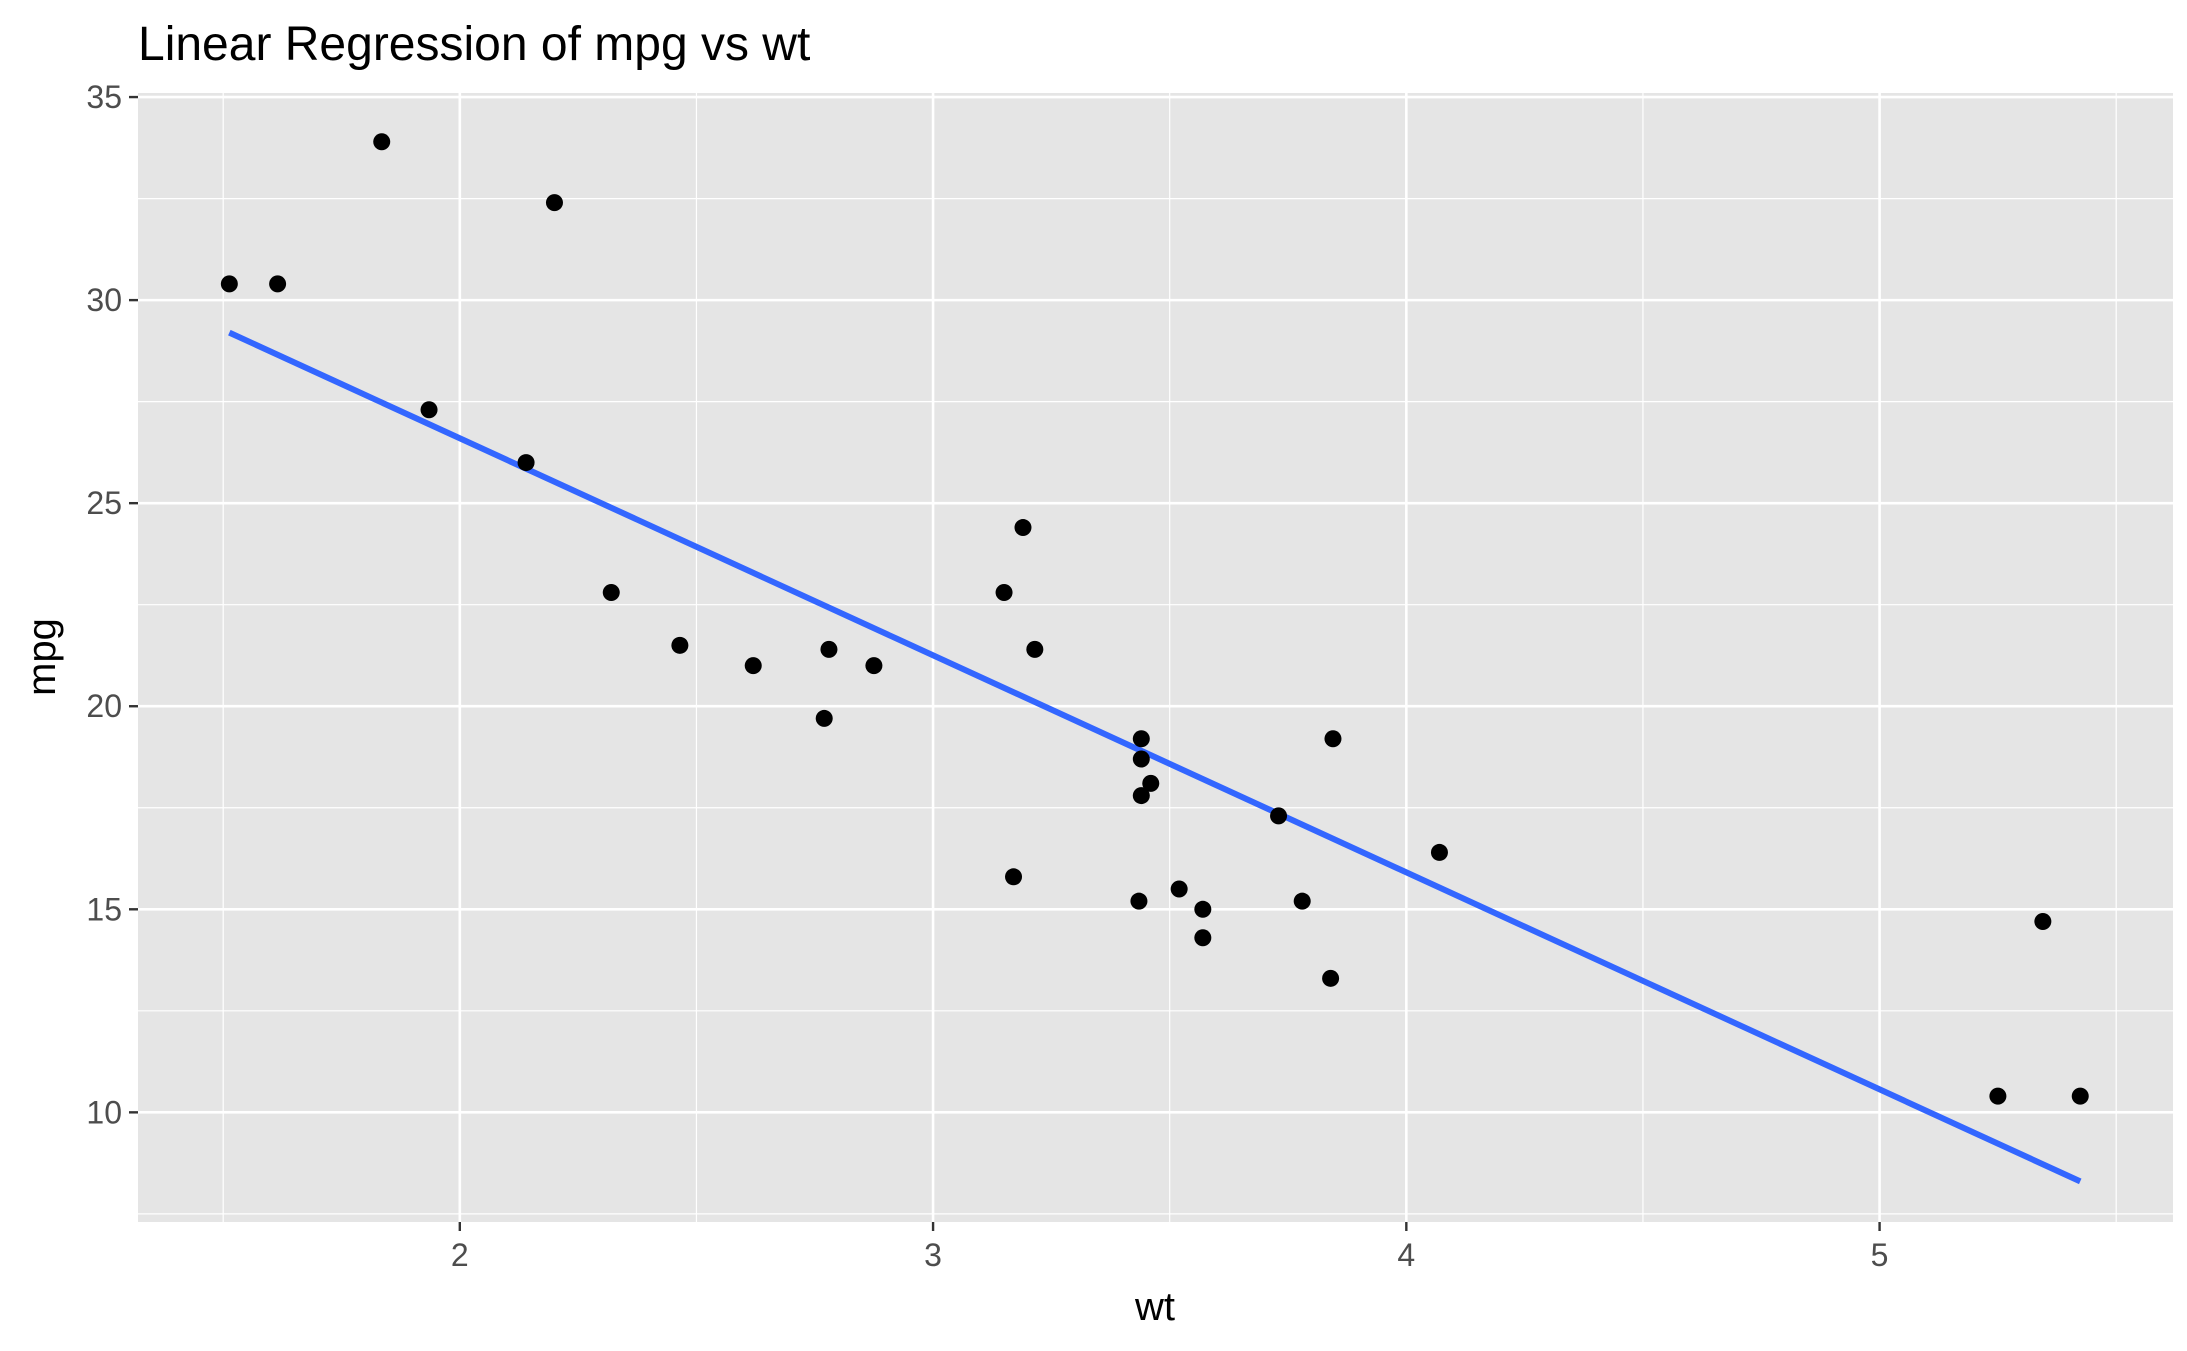 This screenshot has width=2187, height=1351. I want to click on y-tick-label: 25, so click(104, 503).